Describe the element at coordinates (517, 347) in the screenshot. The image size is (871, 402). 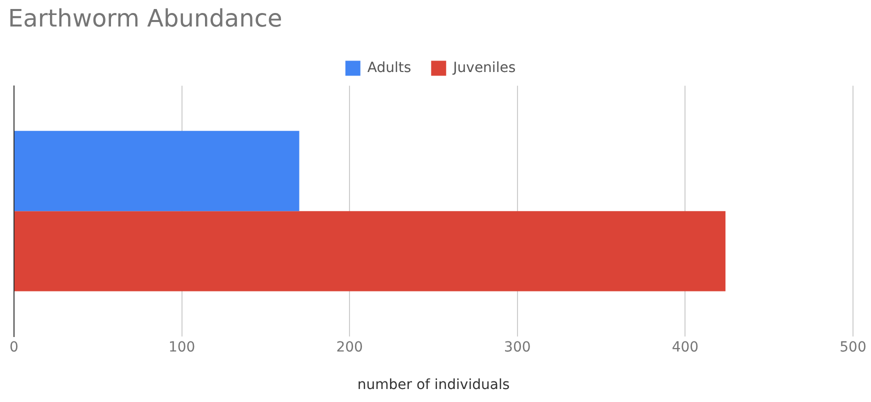
I see `x-tick-label: 300` at that location.